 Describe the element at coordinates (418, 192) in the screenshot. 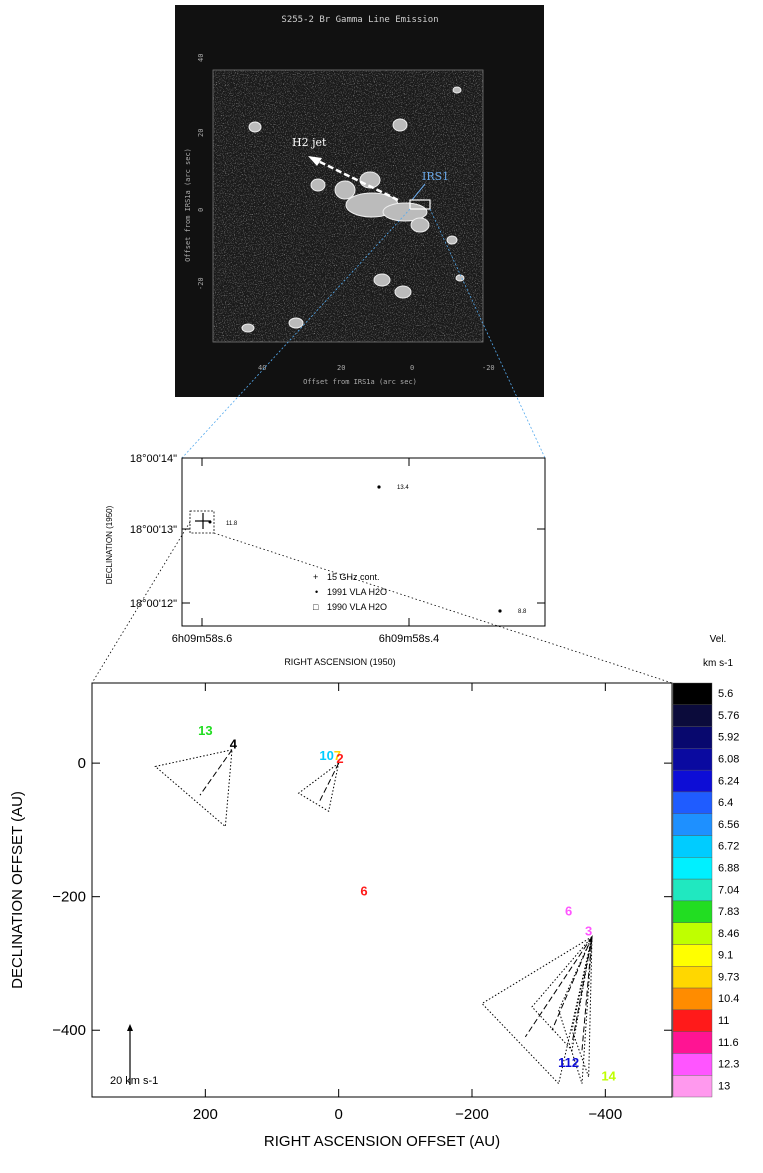

I see `irs1-pointer` at that location.